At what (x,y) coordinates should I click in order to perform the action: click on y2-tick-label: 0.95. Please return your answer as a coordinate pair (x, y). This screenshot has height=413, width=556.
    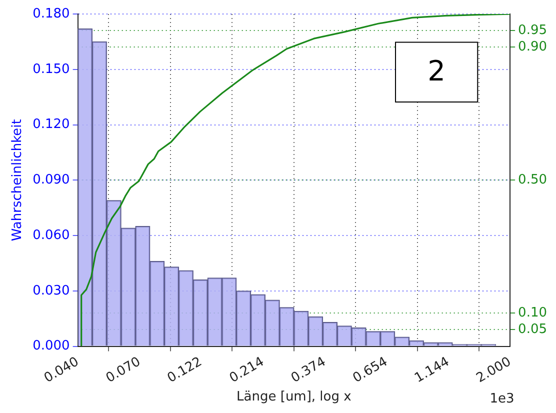
    Looking at the image, I should click on (533, 30).